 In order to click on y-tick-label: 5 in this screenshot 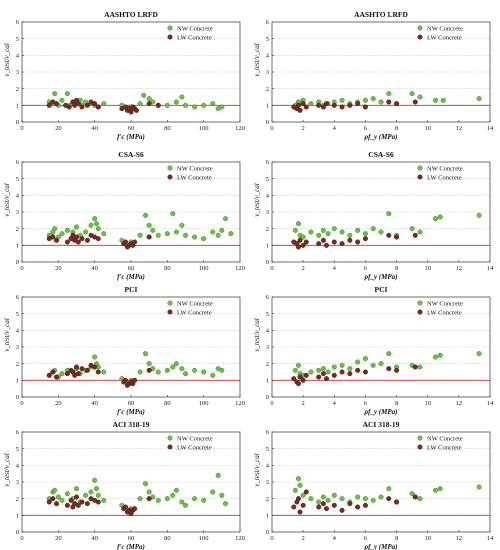, I will do `click(17, 449)`.